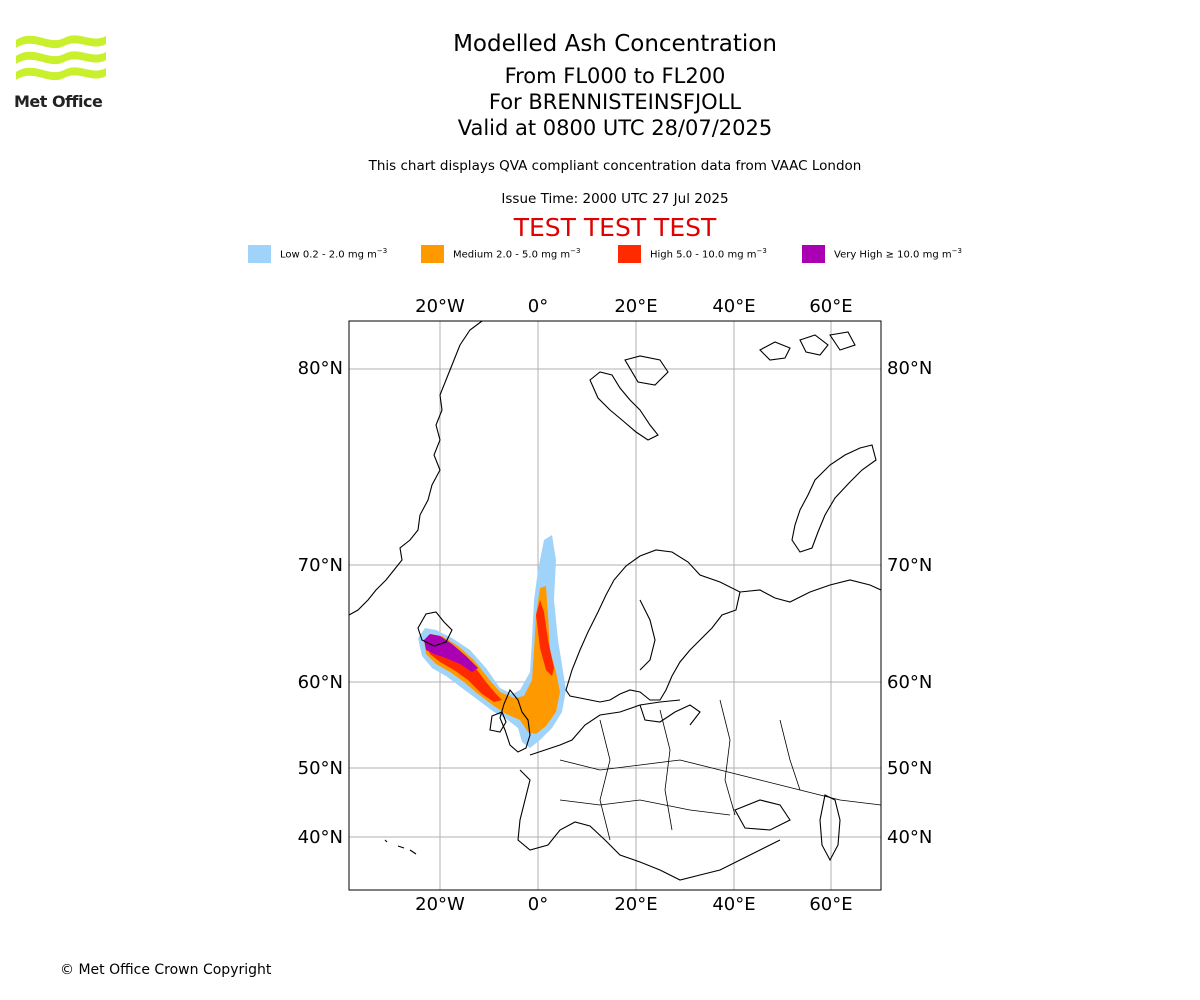 The height and width of the screenshot is (1000, 1200). I want to click on legend-item-low: Low 0.2 - 2.0 mg m−3, so click(317, 254).